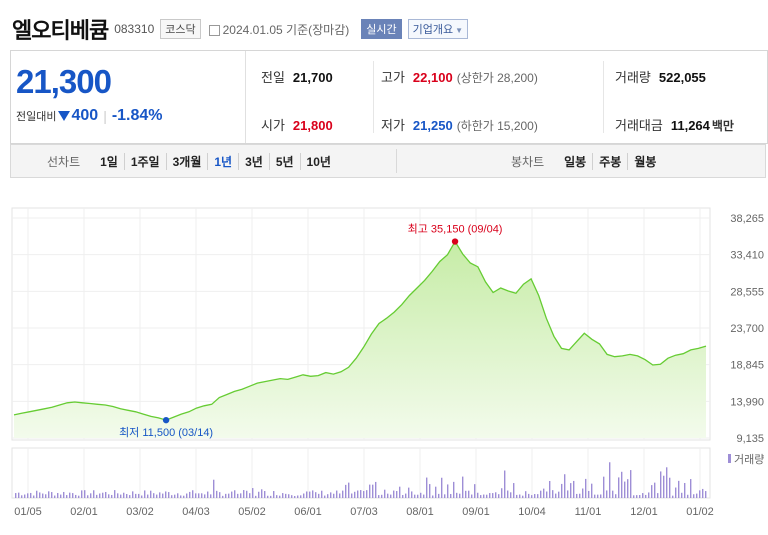 This screenshot has width=768, height=535. I want to click on down-triangle-icon, so click(64, 116).